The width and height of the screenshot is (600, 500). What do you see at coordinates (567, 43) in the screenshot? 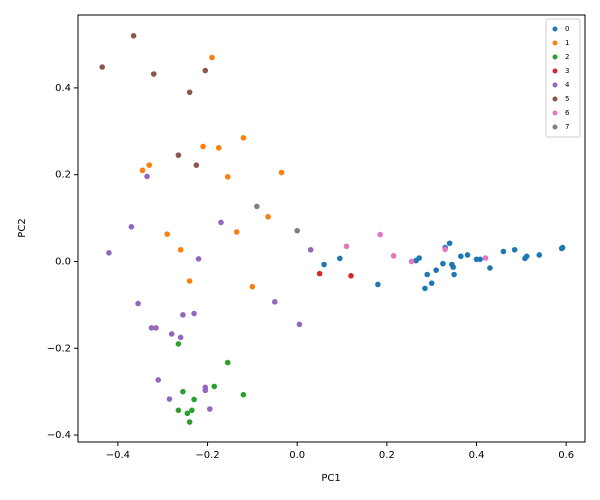
I see `legend-label: 1` at bounding box center [567, 43].